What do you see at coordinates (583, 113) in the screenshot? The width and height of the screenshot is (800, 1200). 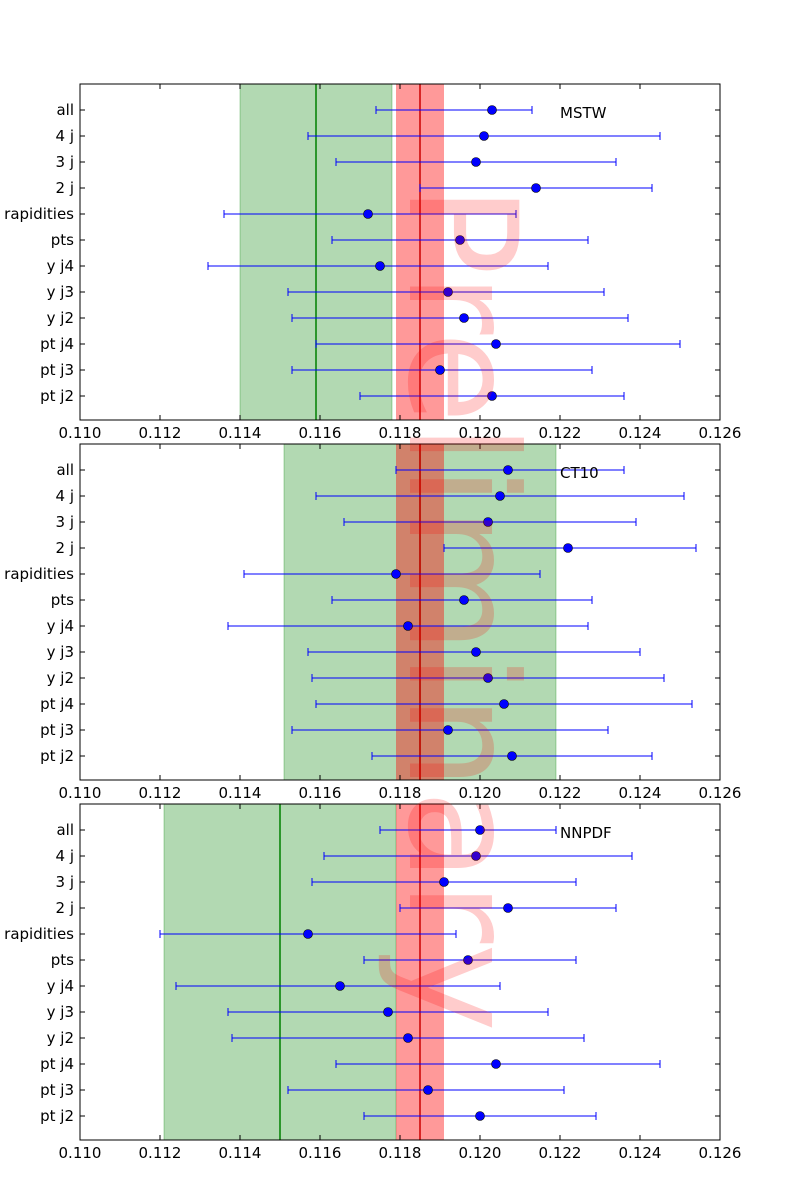 I see `panel-title: MSTW` at bounding box center [583, 113].